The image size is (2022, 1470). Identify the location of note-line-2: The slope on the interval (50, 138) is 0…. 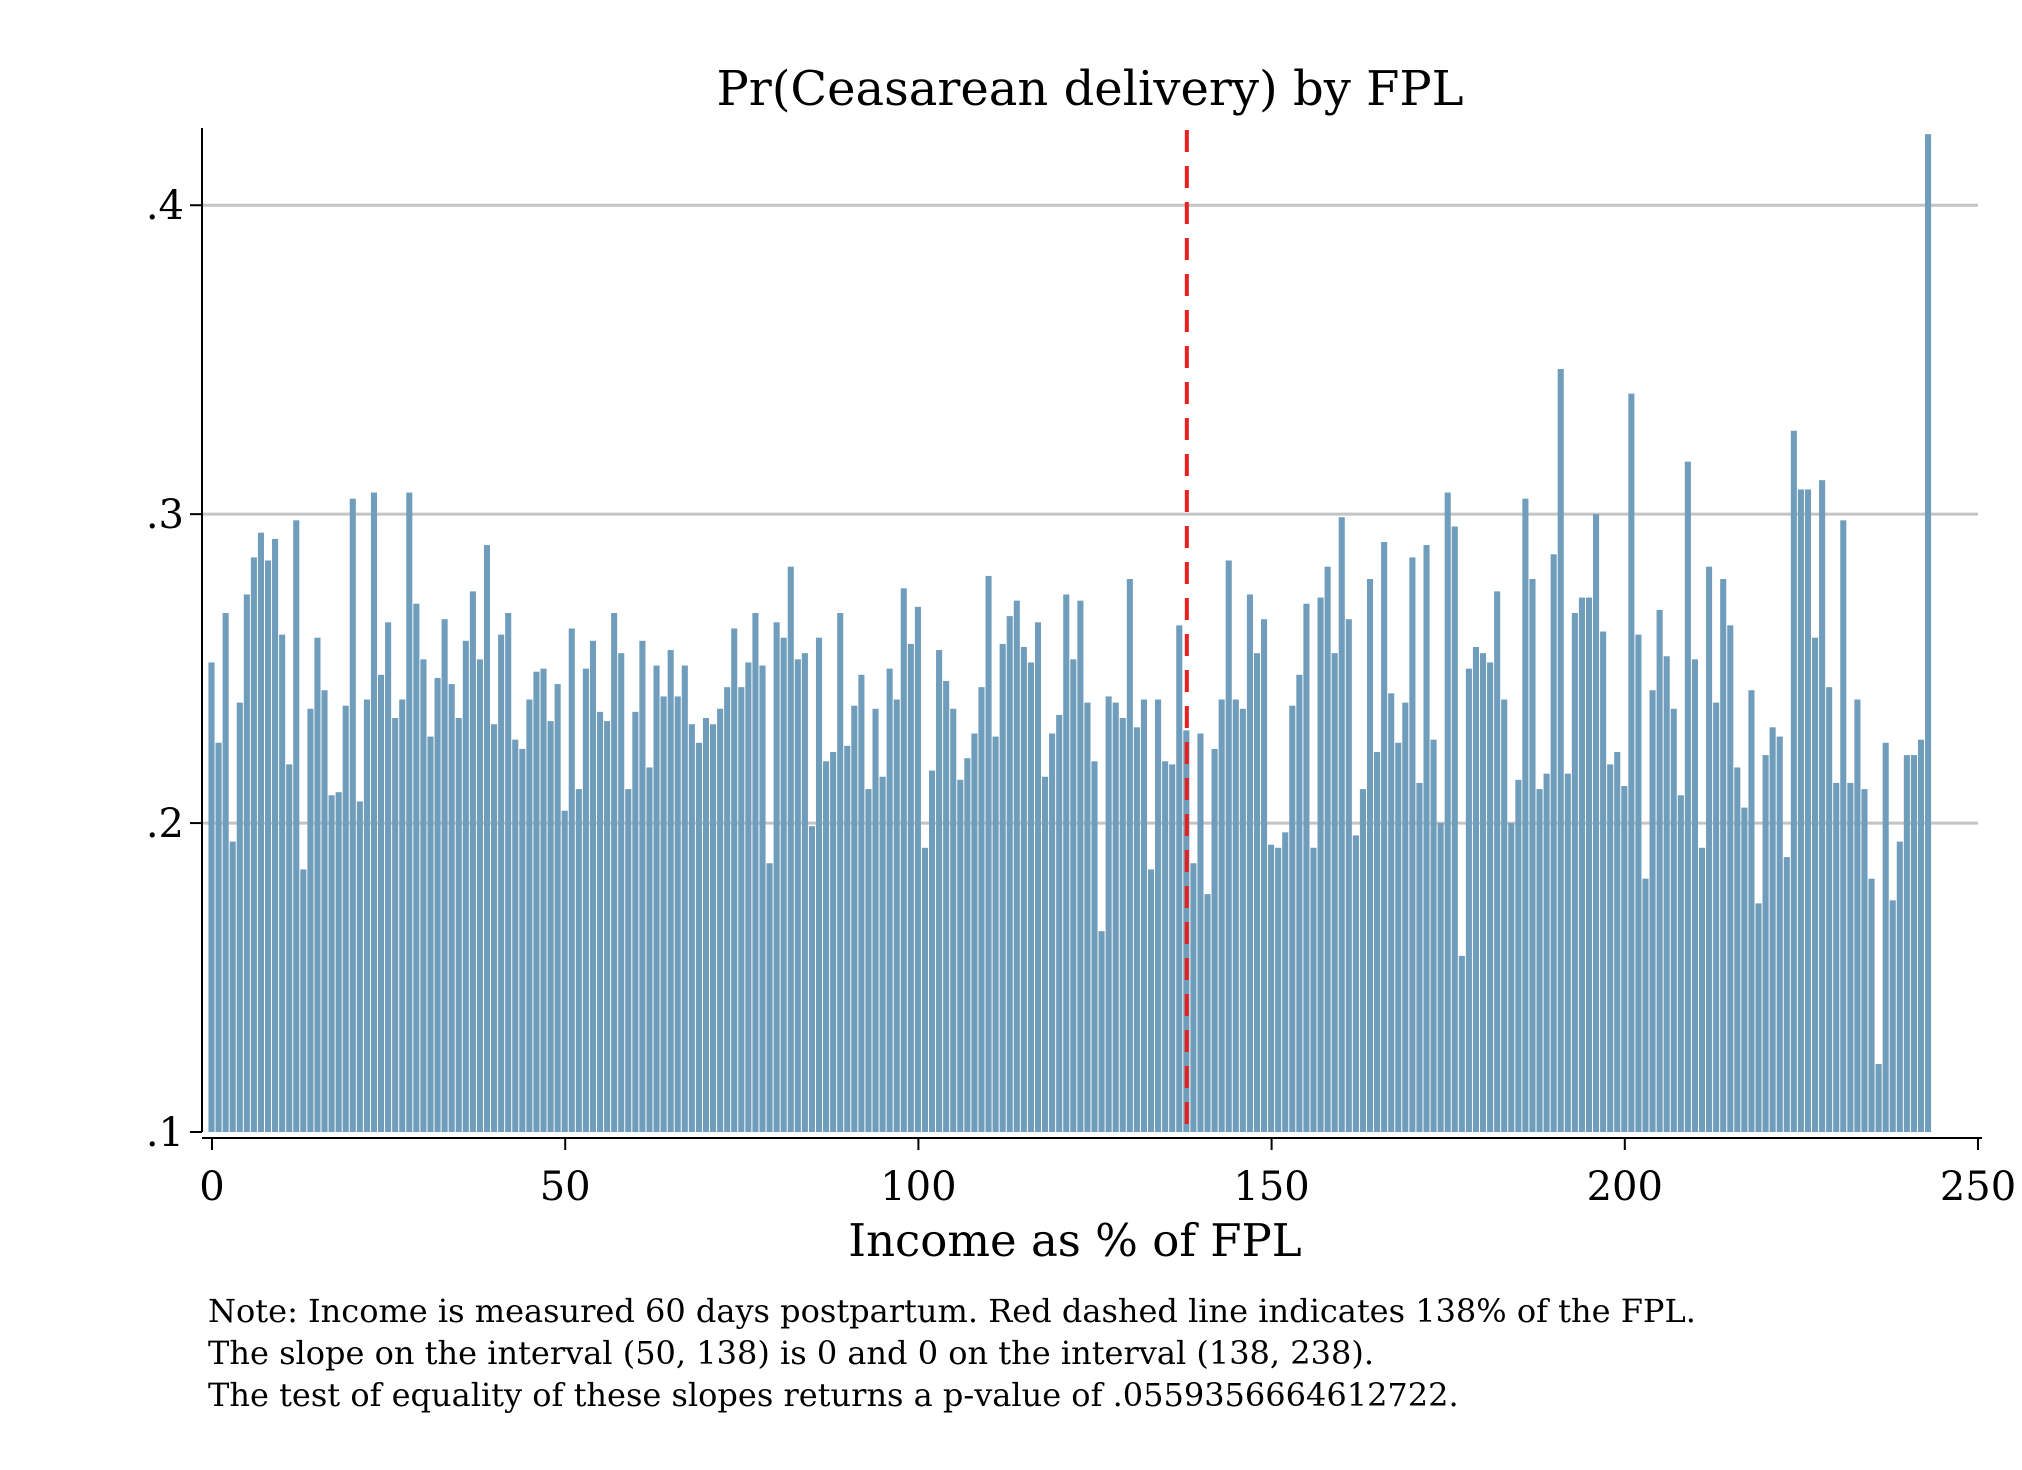
(791, 1353).